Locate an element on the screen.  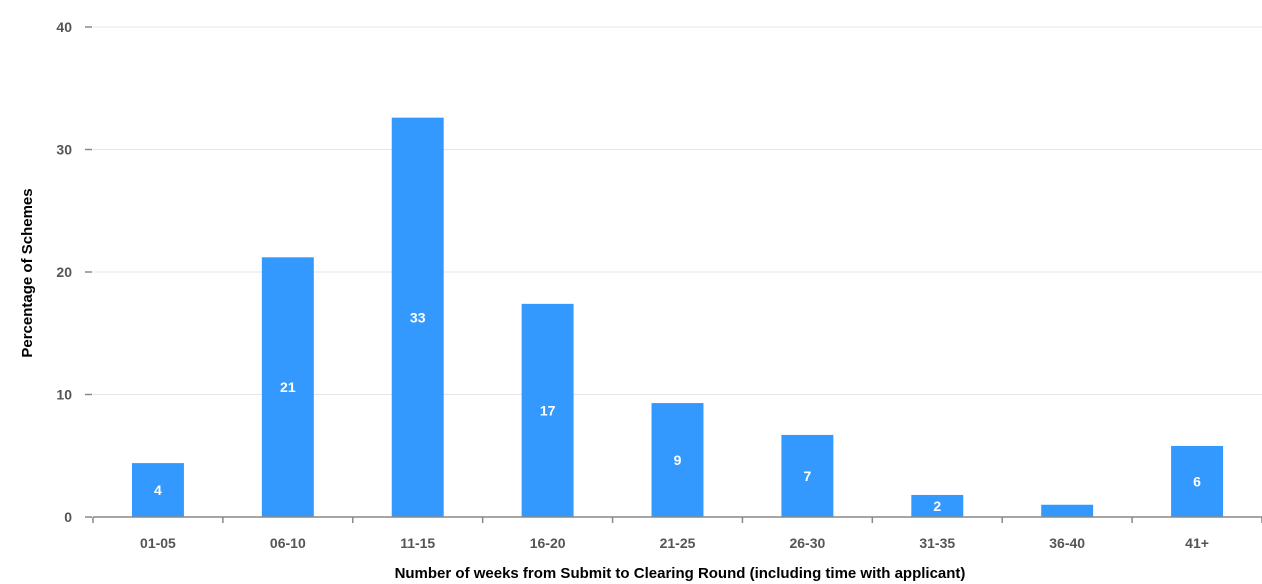
x-tick-label: 11-15 is located at coordinates (417, 543).